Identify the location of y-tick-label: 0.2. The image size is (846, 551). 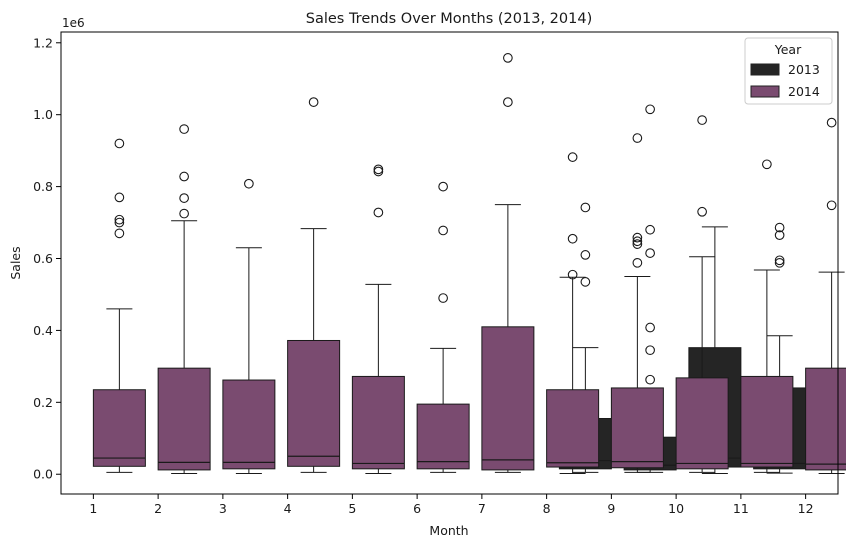
(43, 402).